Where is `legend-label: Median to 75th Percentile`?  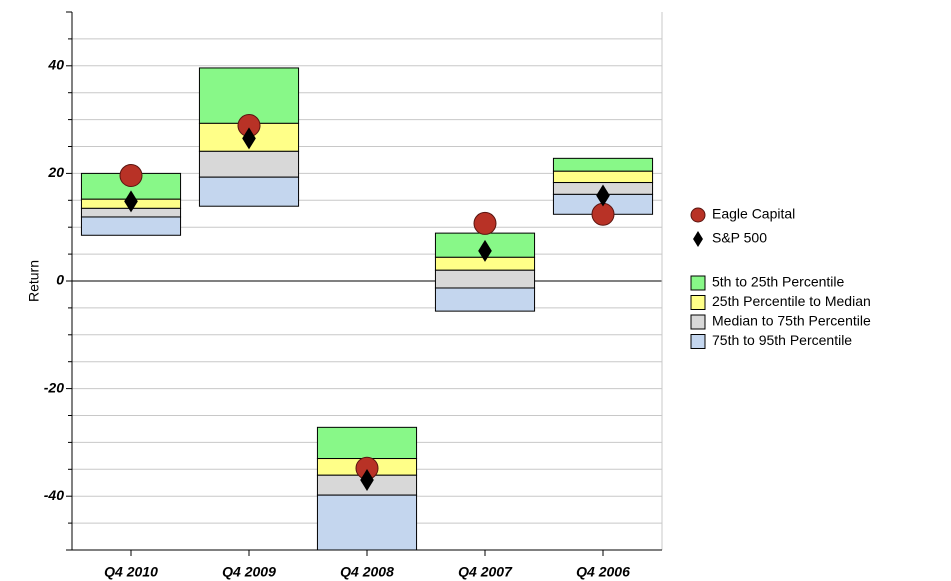 legend-label: Median to 75th Percentile is located at coordinates (791, 321).